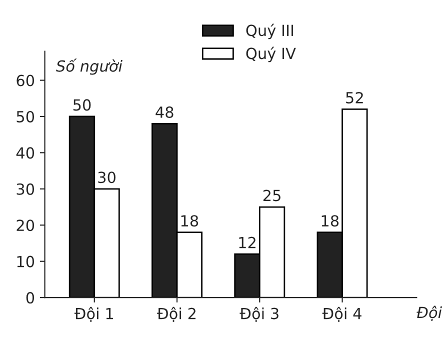 Image resolution: width=448 pixels, height=342 pixels. What do you see at coordinates (25, 189) in the screenshot?
I see `y-tick-label: 30` at bounding box center [25, 189].